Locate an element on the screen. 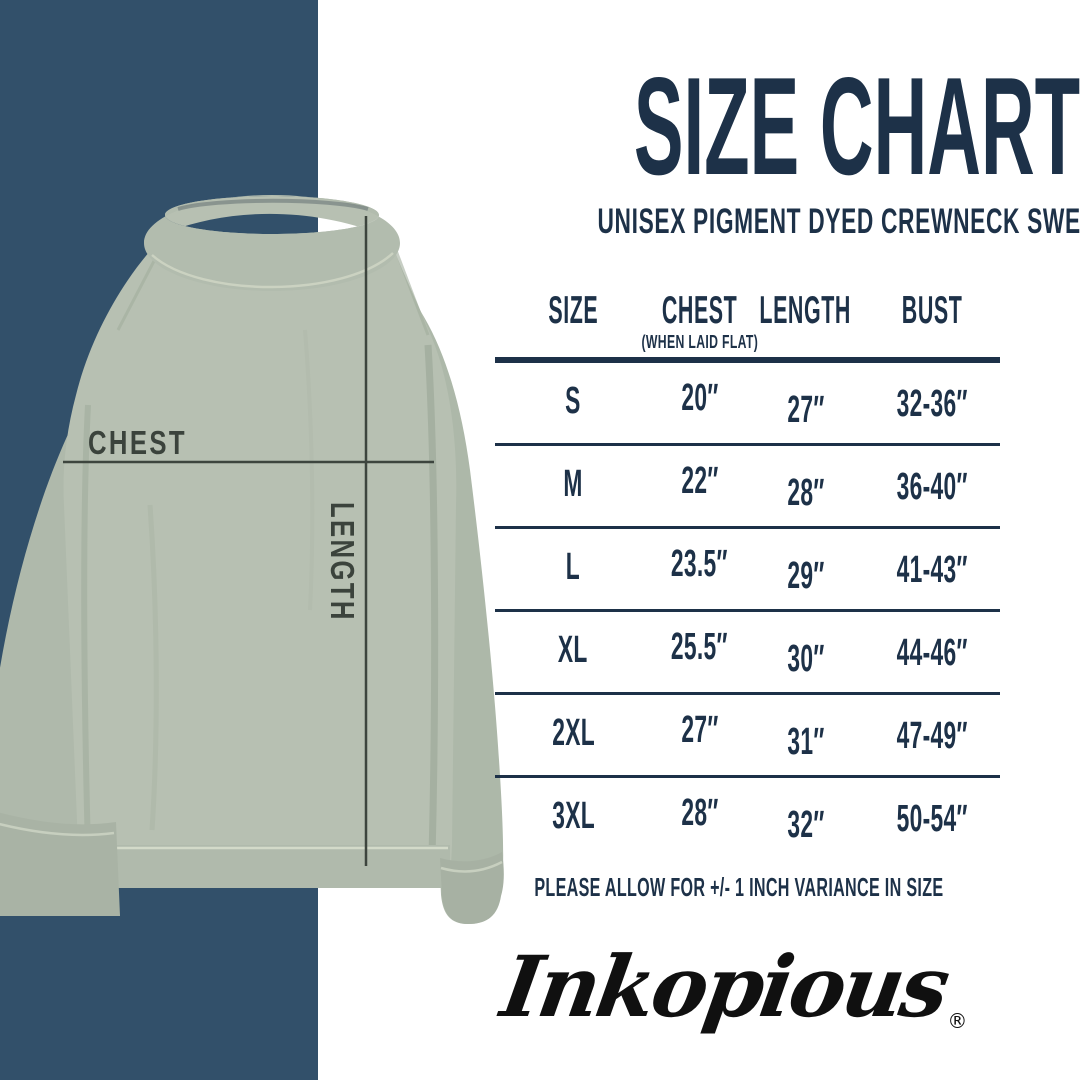 The height and width of the screenshot is (1080, 1080). left-cuff is located at coordinates (60, 864).